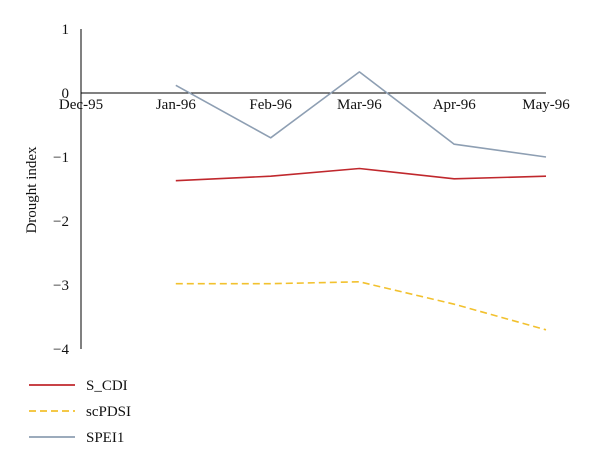  I want to click on y-tick-label: −1, so click(61, 158).